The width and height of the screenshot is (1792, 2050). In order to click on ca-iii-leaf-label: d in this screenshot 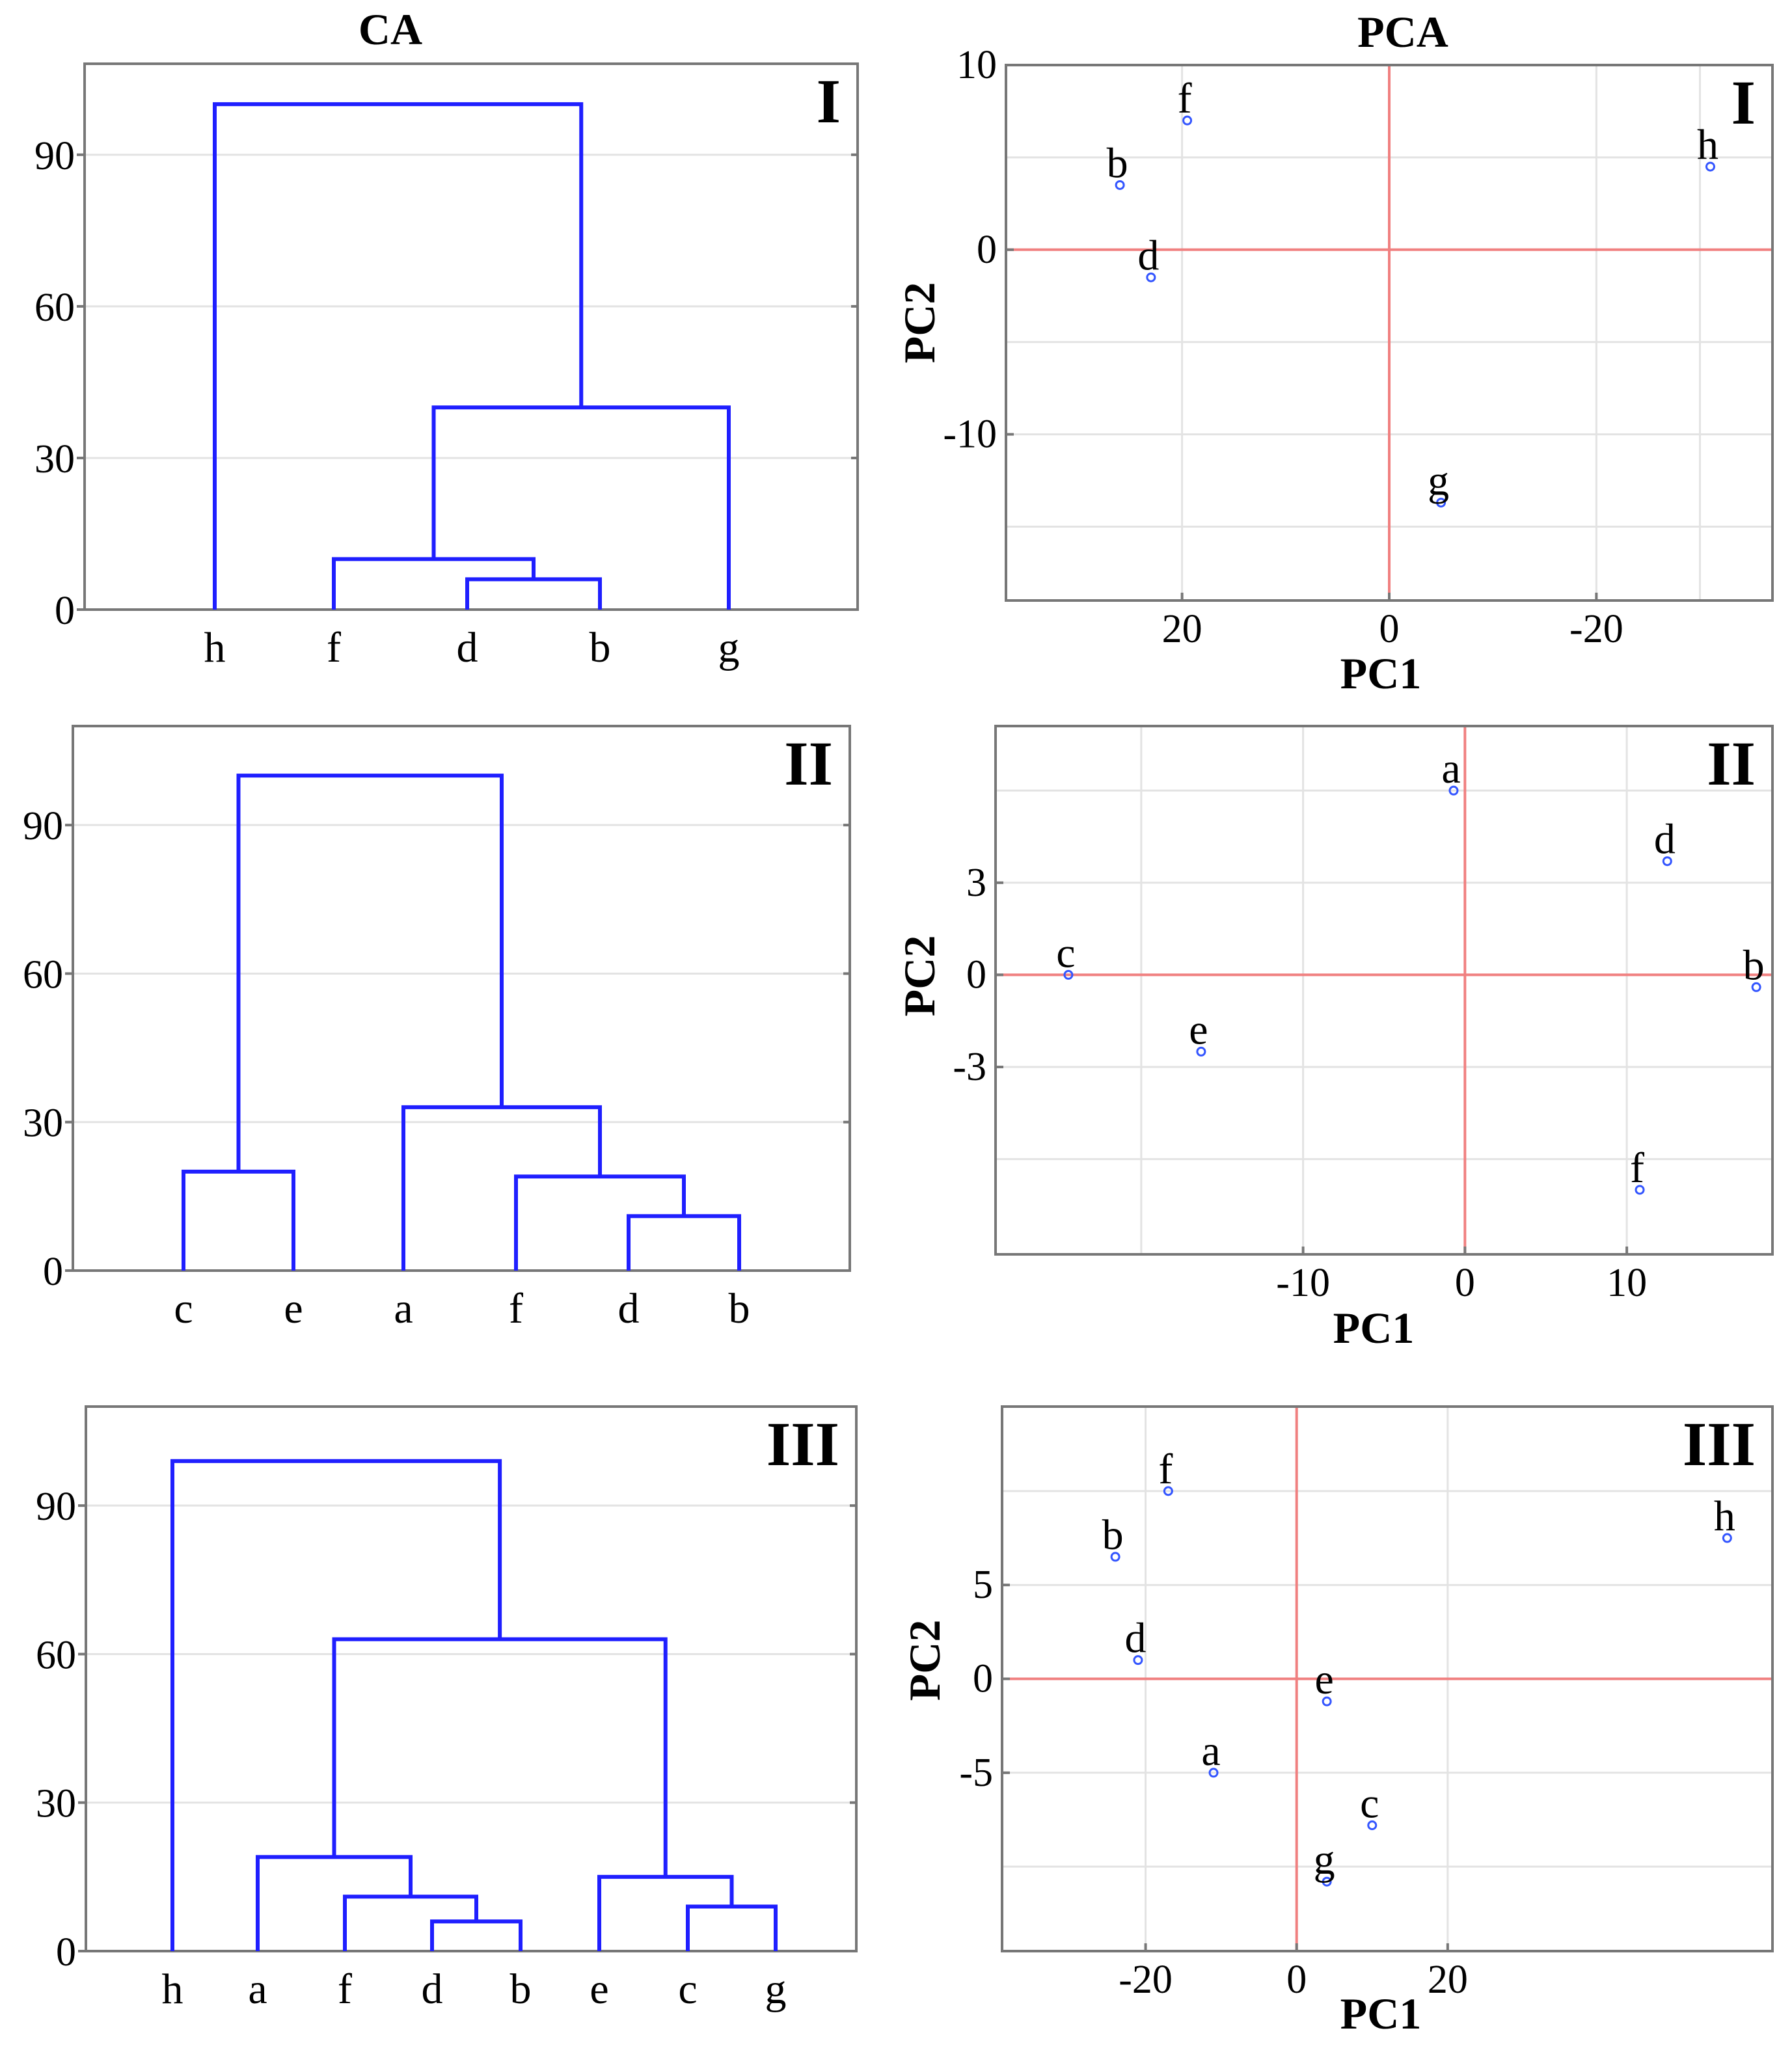, I will do `click(432, 1989)`.